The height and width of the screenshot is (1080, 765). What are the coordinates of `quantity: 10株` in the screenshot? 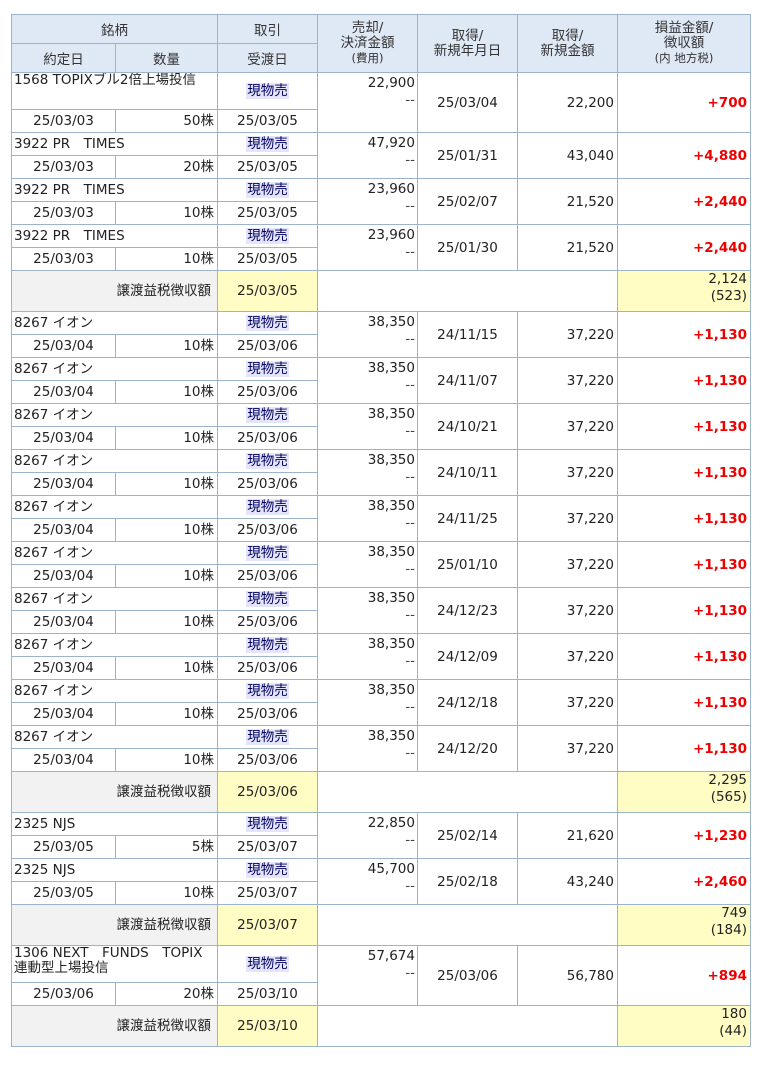 It's located at (166, 484).